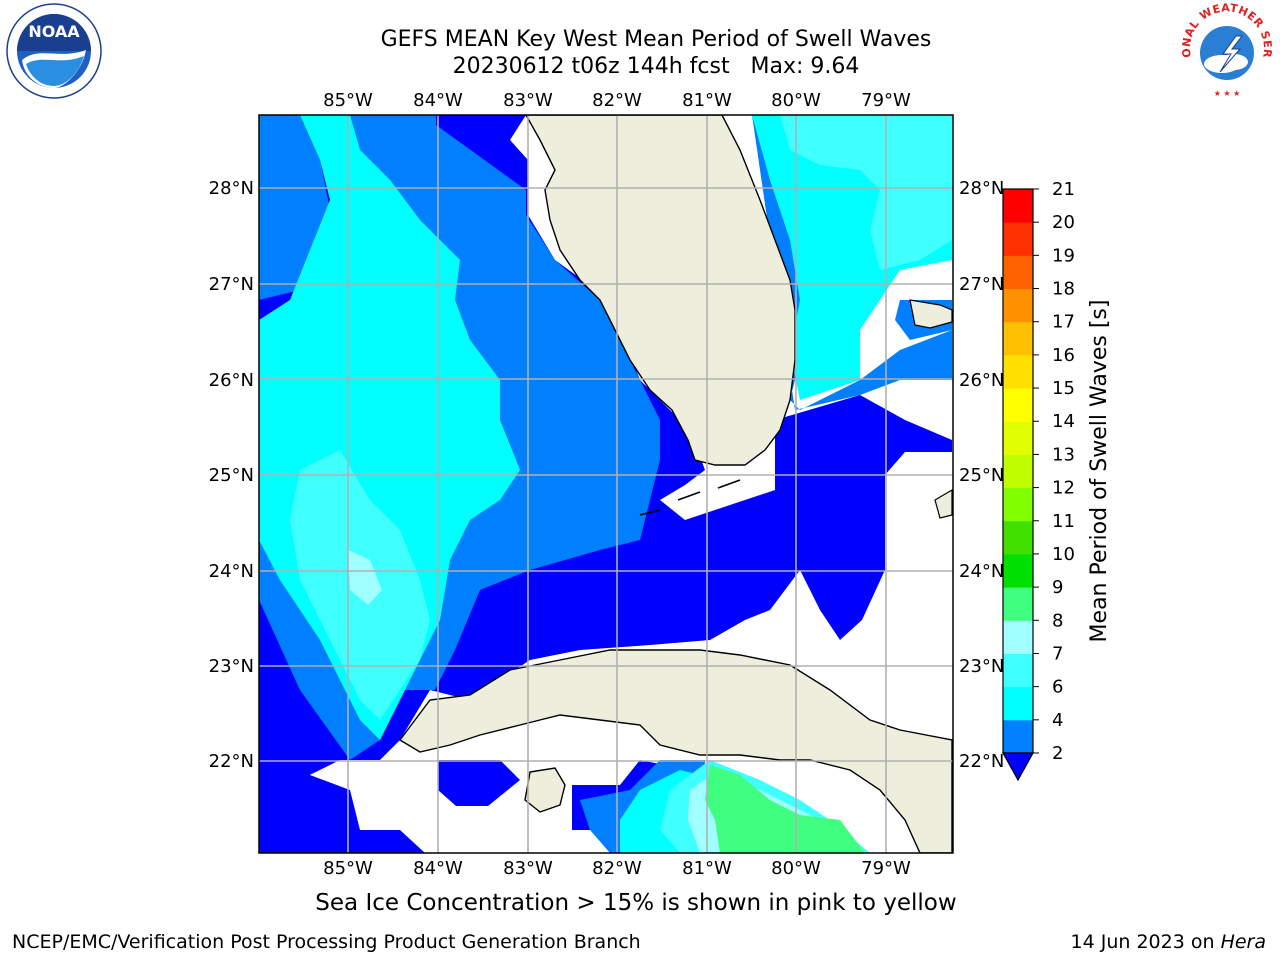  What do you see at coordinates (660, 290) in the screenshot?
I see `florida-land` at bounding box center [660, 290].